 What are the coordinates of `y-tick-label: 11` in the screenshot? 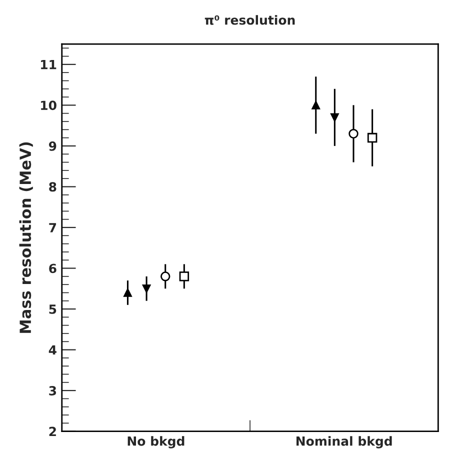 It's located at (48, 65).